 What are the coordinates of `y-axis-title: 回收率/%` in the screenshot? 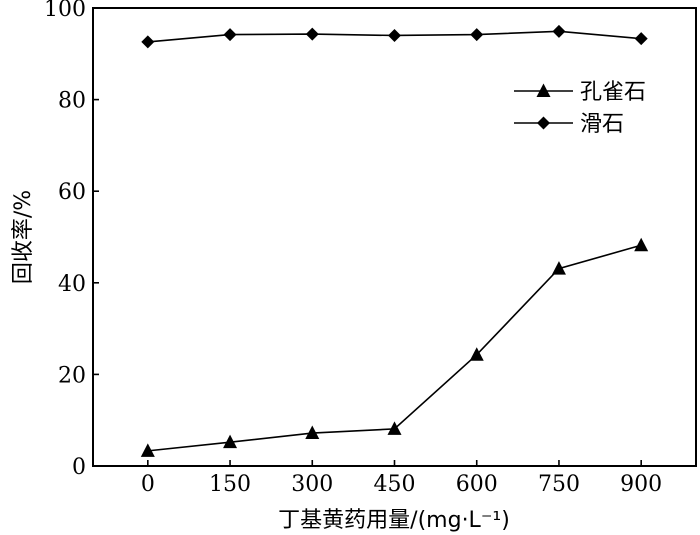 It's located at (23, 237).